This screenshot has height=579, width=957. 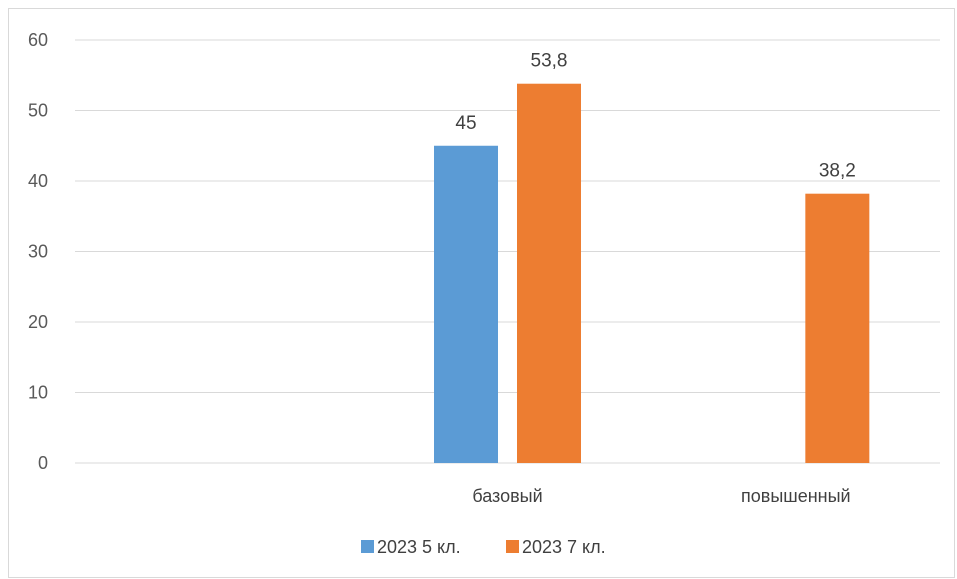 What do you see at coordinates (483, 547) in the screenshot?
I see `legend: 2023 5 кл. 2023 7 кл.` at bounding box center [483, 547].